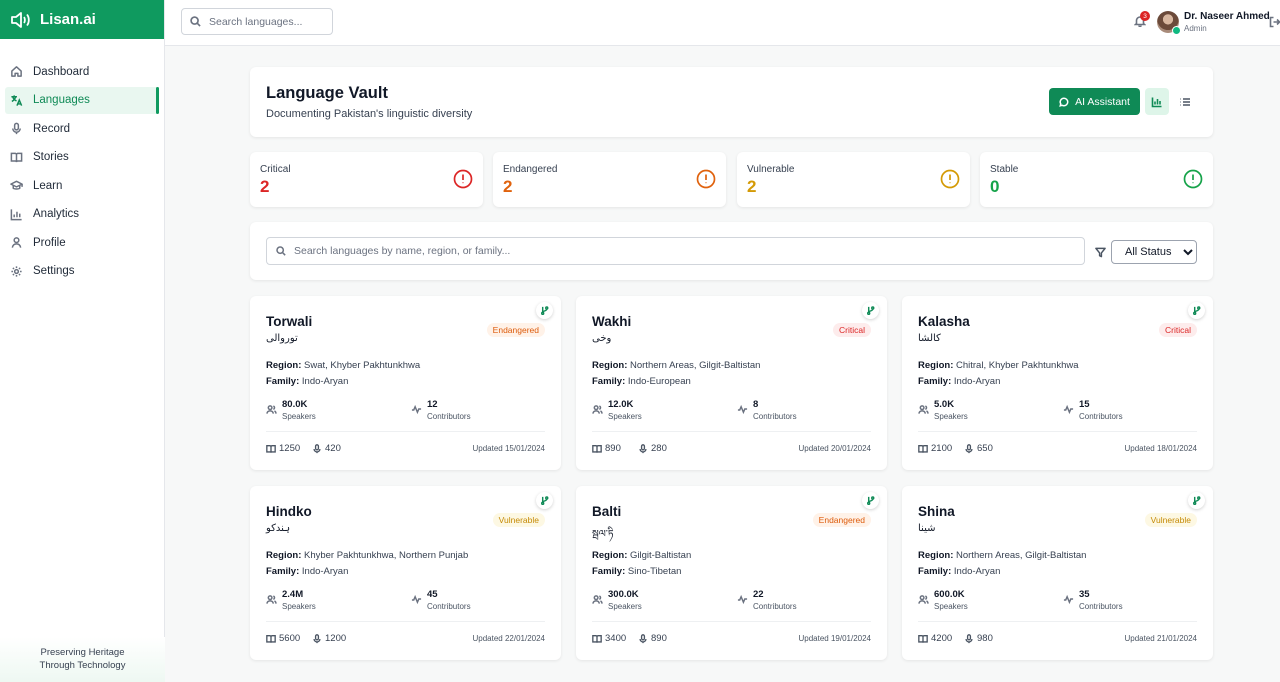 This screenshot has height=682, width=1280. Describe the element at coordinates (530, 169) in the screenshot. I see `stat-label: Endangered` at that location.